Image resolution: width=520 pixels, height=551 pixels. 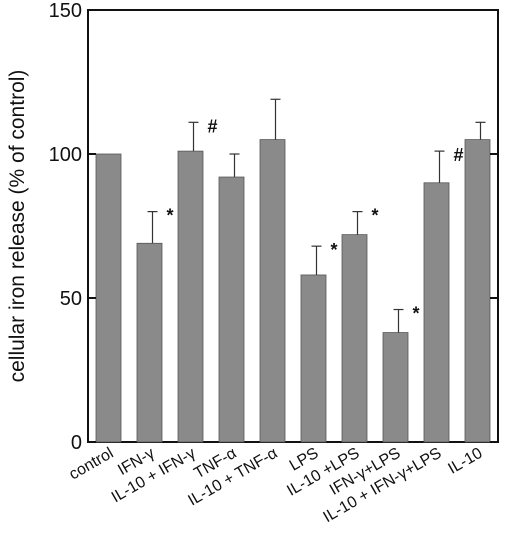 What do you see at coordinates (71, 299) in the screenshot?
I see `y-tick-label: 50` at bounding box center [71, 299].